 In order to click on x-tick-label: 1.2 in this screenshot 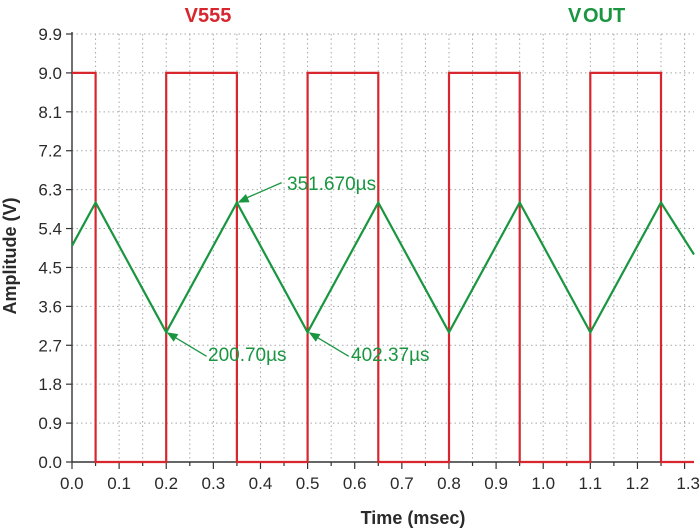, I will do `click(638, 483)`.